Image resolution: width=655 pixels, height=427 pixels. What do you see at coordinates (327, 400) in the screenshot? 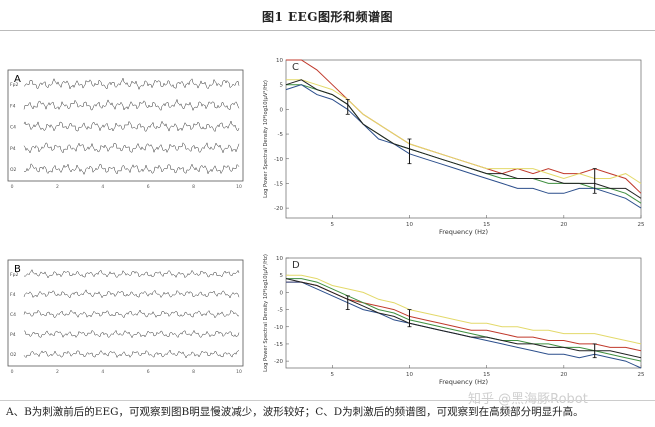
I see `bottom-rule` at bounding box center [327, 400].